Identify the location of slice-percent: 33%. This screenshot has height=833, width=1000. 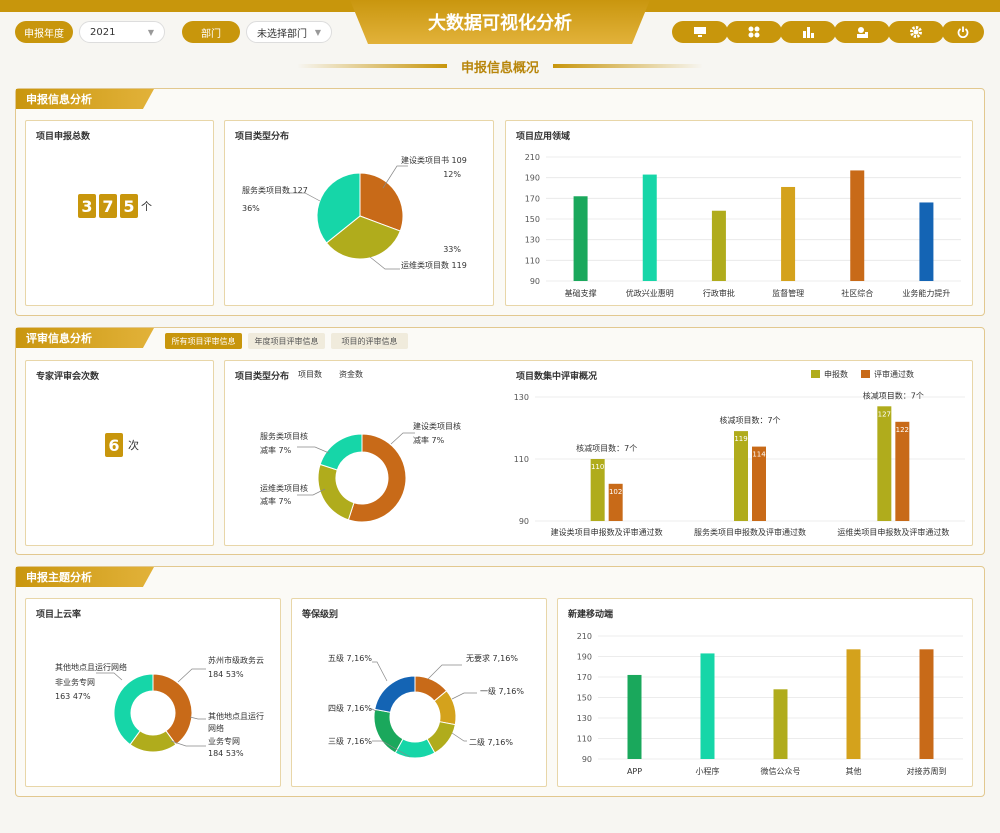
(452, 249).